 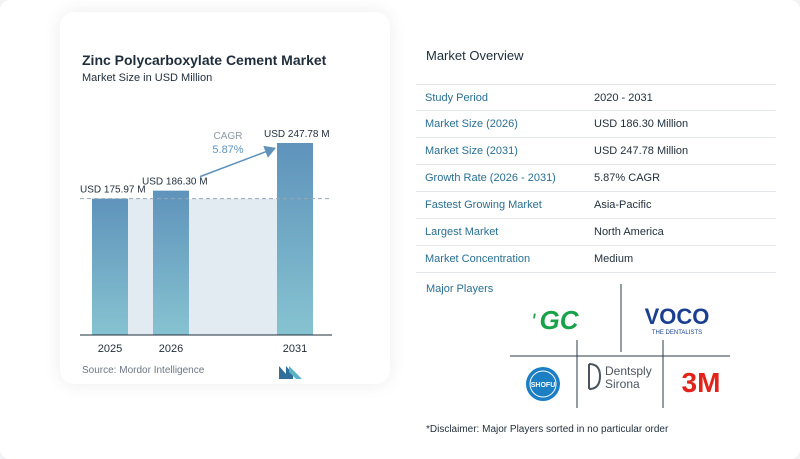 What do you see at coordinates (297, 134) in the screenshot?
I see `data-label-2031: USD 247.78 M` at bounding box center [297, 134].